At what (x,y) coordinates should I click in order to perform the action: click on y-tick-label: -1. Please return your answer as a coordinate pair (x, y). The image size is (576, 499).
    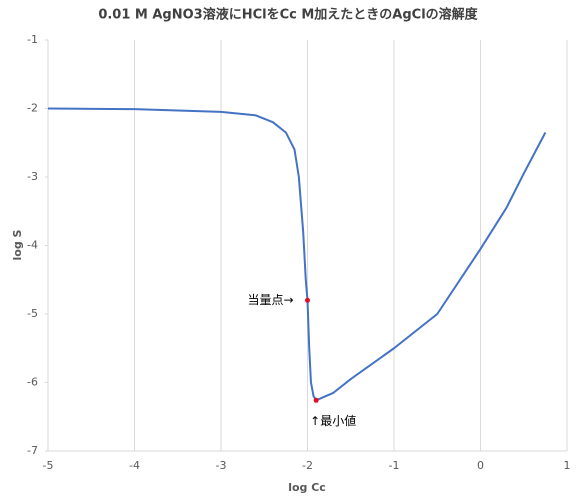
    Looking at the image, I should click on (32, 39).